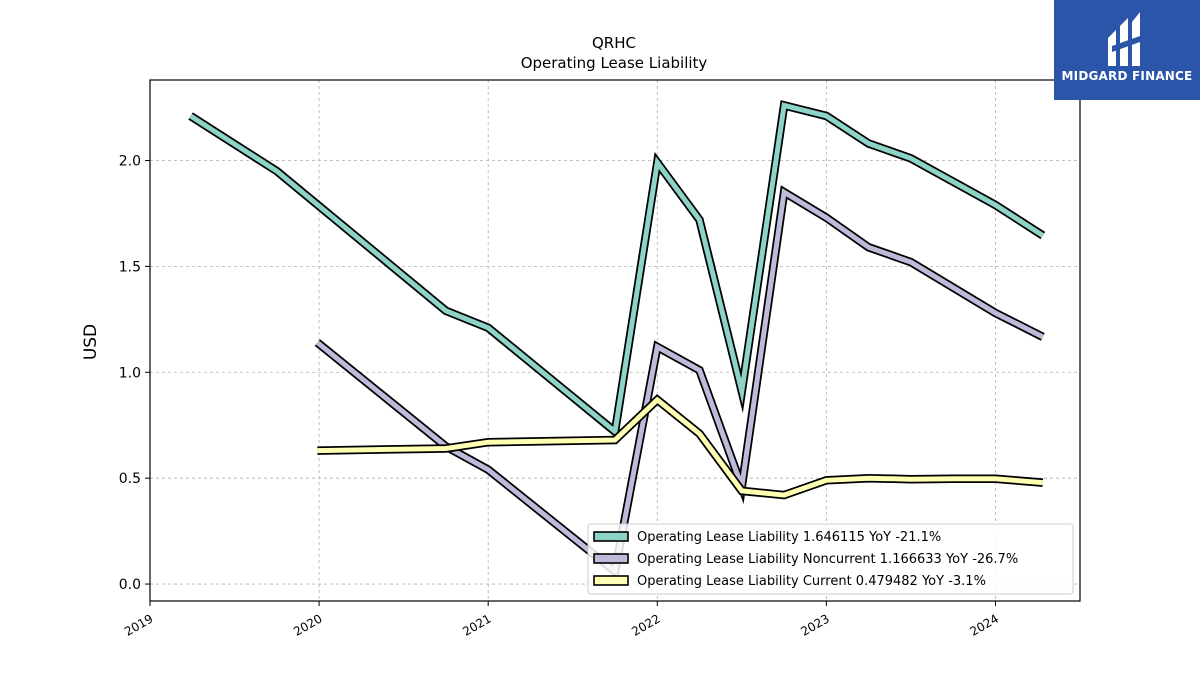 The width and height of the screenshot is (1200, 675). I want to click on series-line, so click(680, 447).